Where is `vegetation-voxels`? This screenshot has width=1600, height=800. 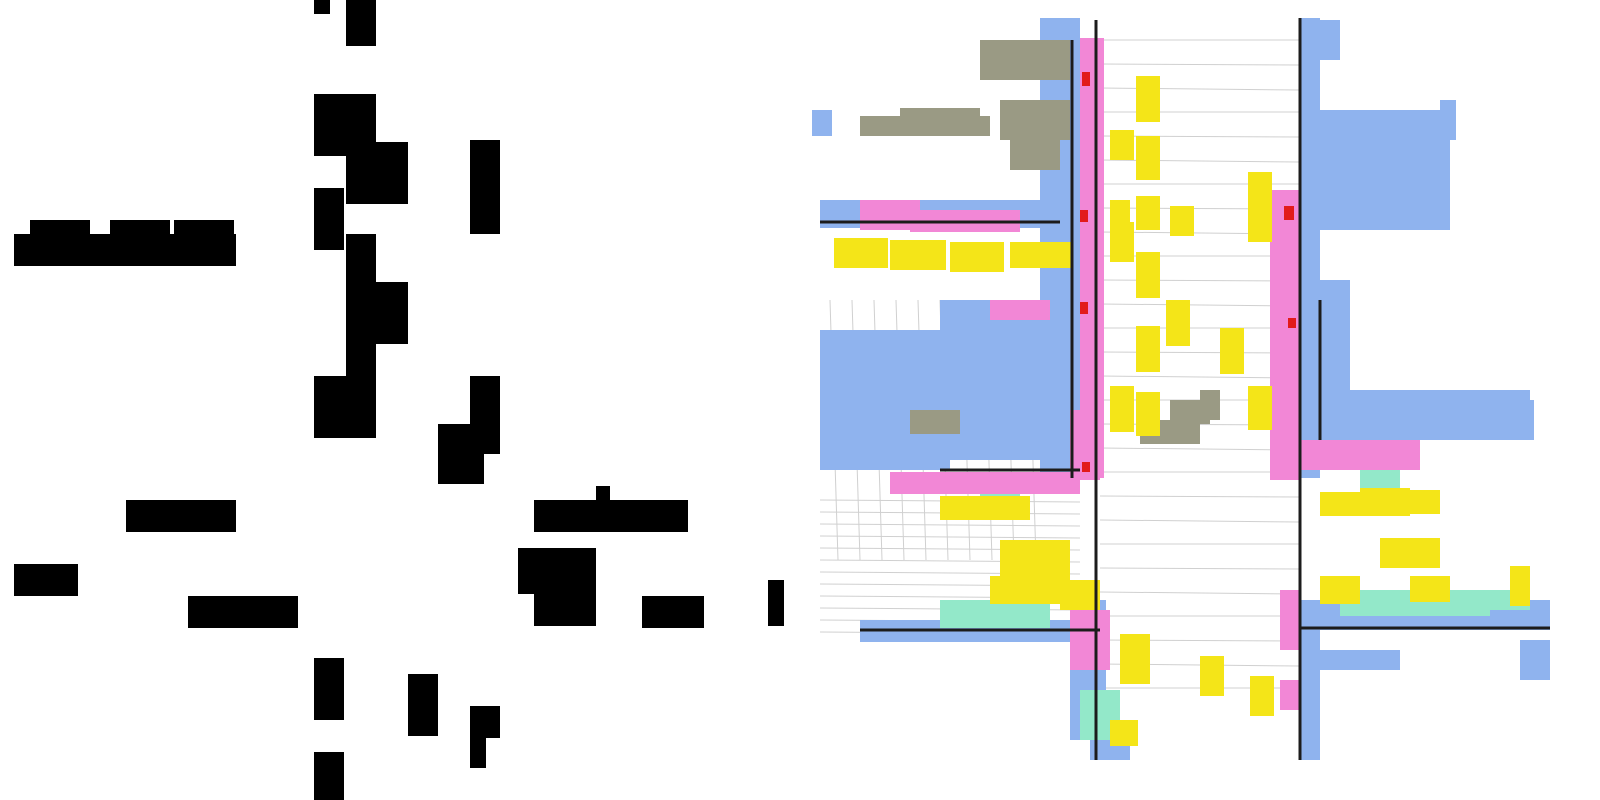 vegetation-voxels is located at coordinates (1040, 242).